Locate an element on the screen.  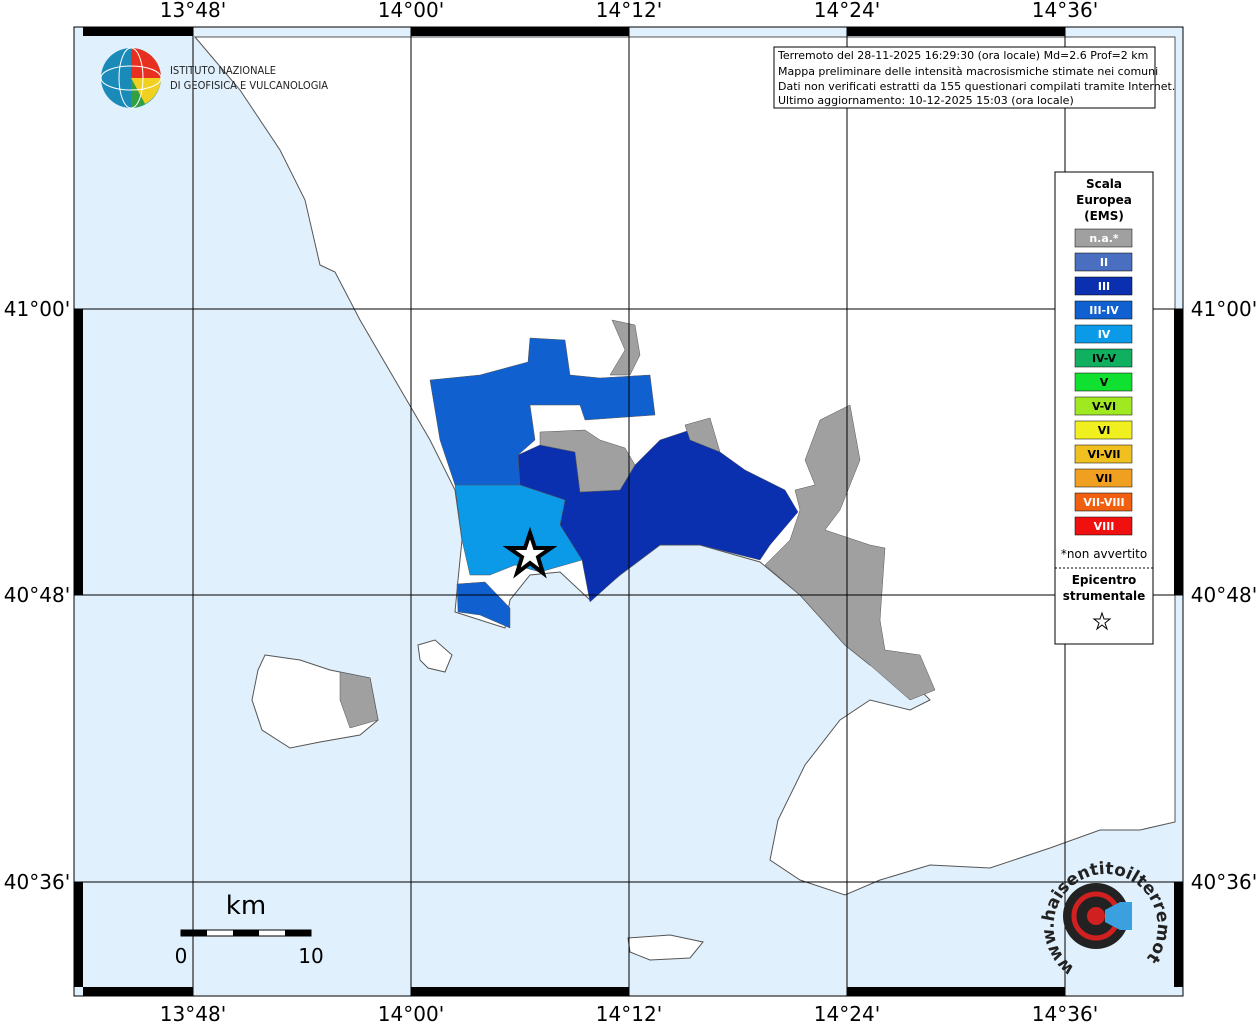
legend-title: (EMS) is located at coordinates (1104, 216).